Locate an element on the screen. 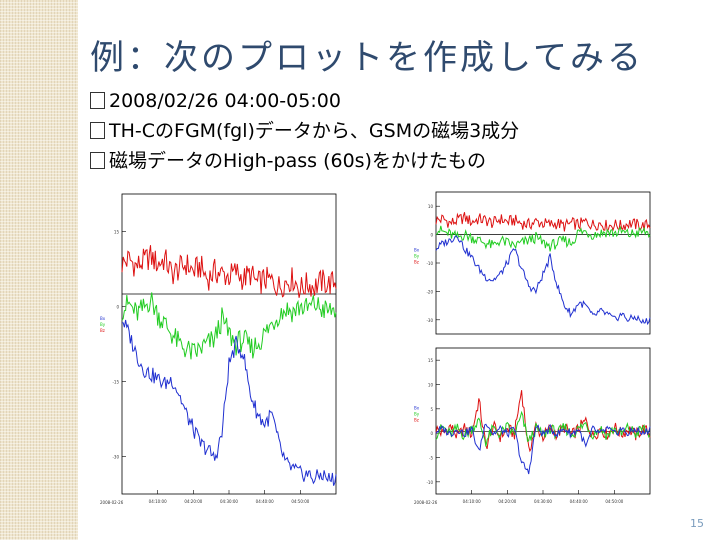 Image resolution: width=720 pixels, height=540 pixels. page-number: 15 is located at coordinates (697, 523).